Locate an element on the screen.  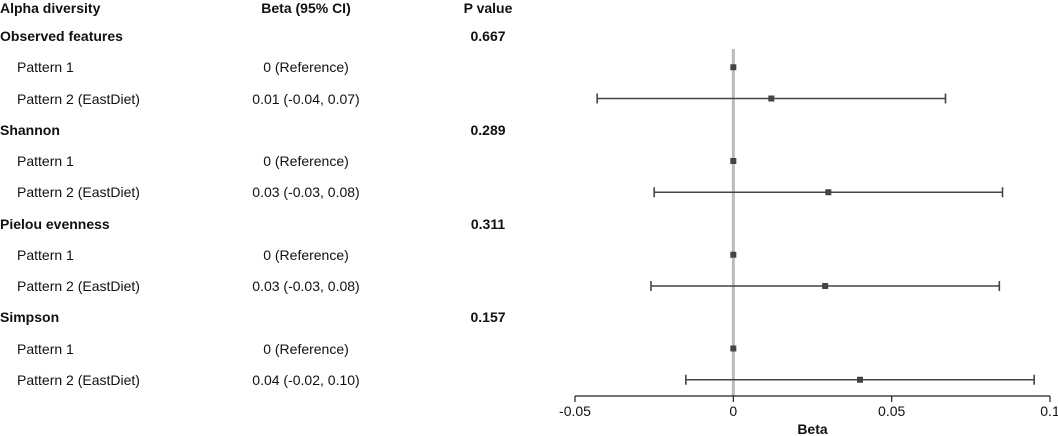
group-label: Observed features is located at coordinates (61, 36).